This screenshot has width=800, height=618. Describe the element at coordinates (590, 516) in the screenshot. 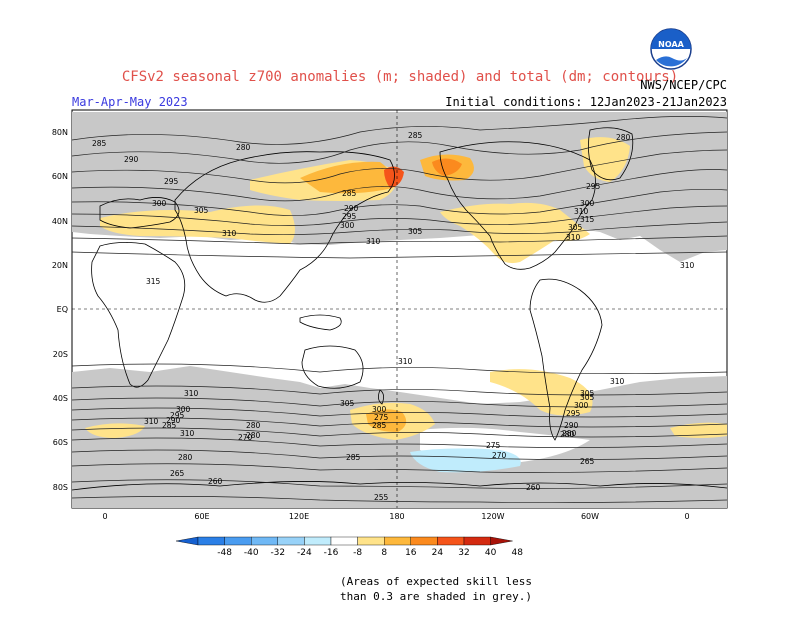

I see `lon-label: 60W` at that location.